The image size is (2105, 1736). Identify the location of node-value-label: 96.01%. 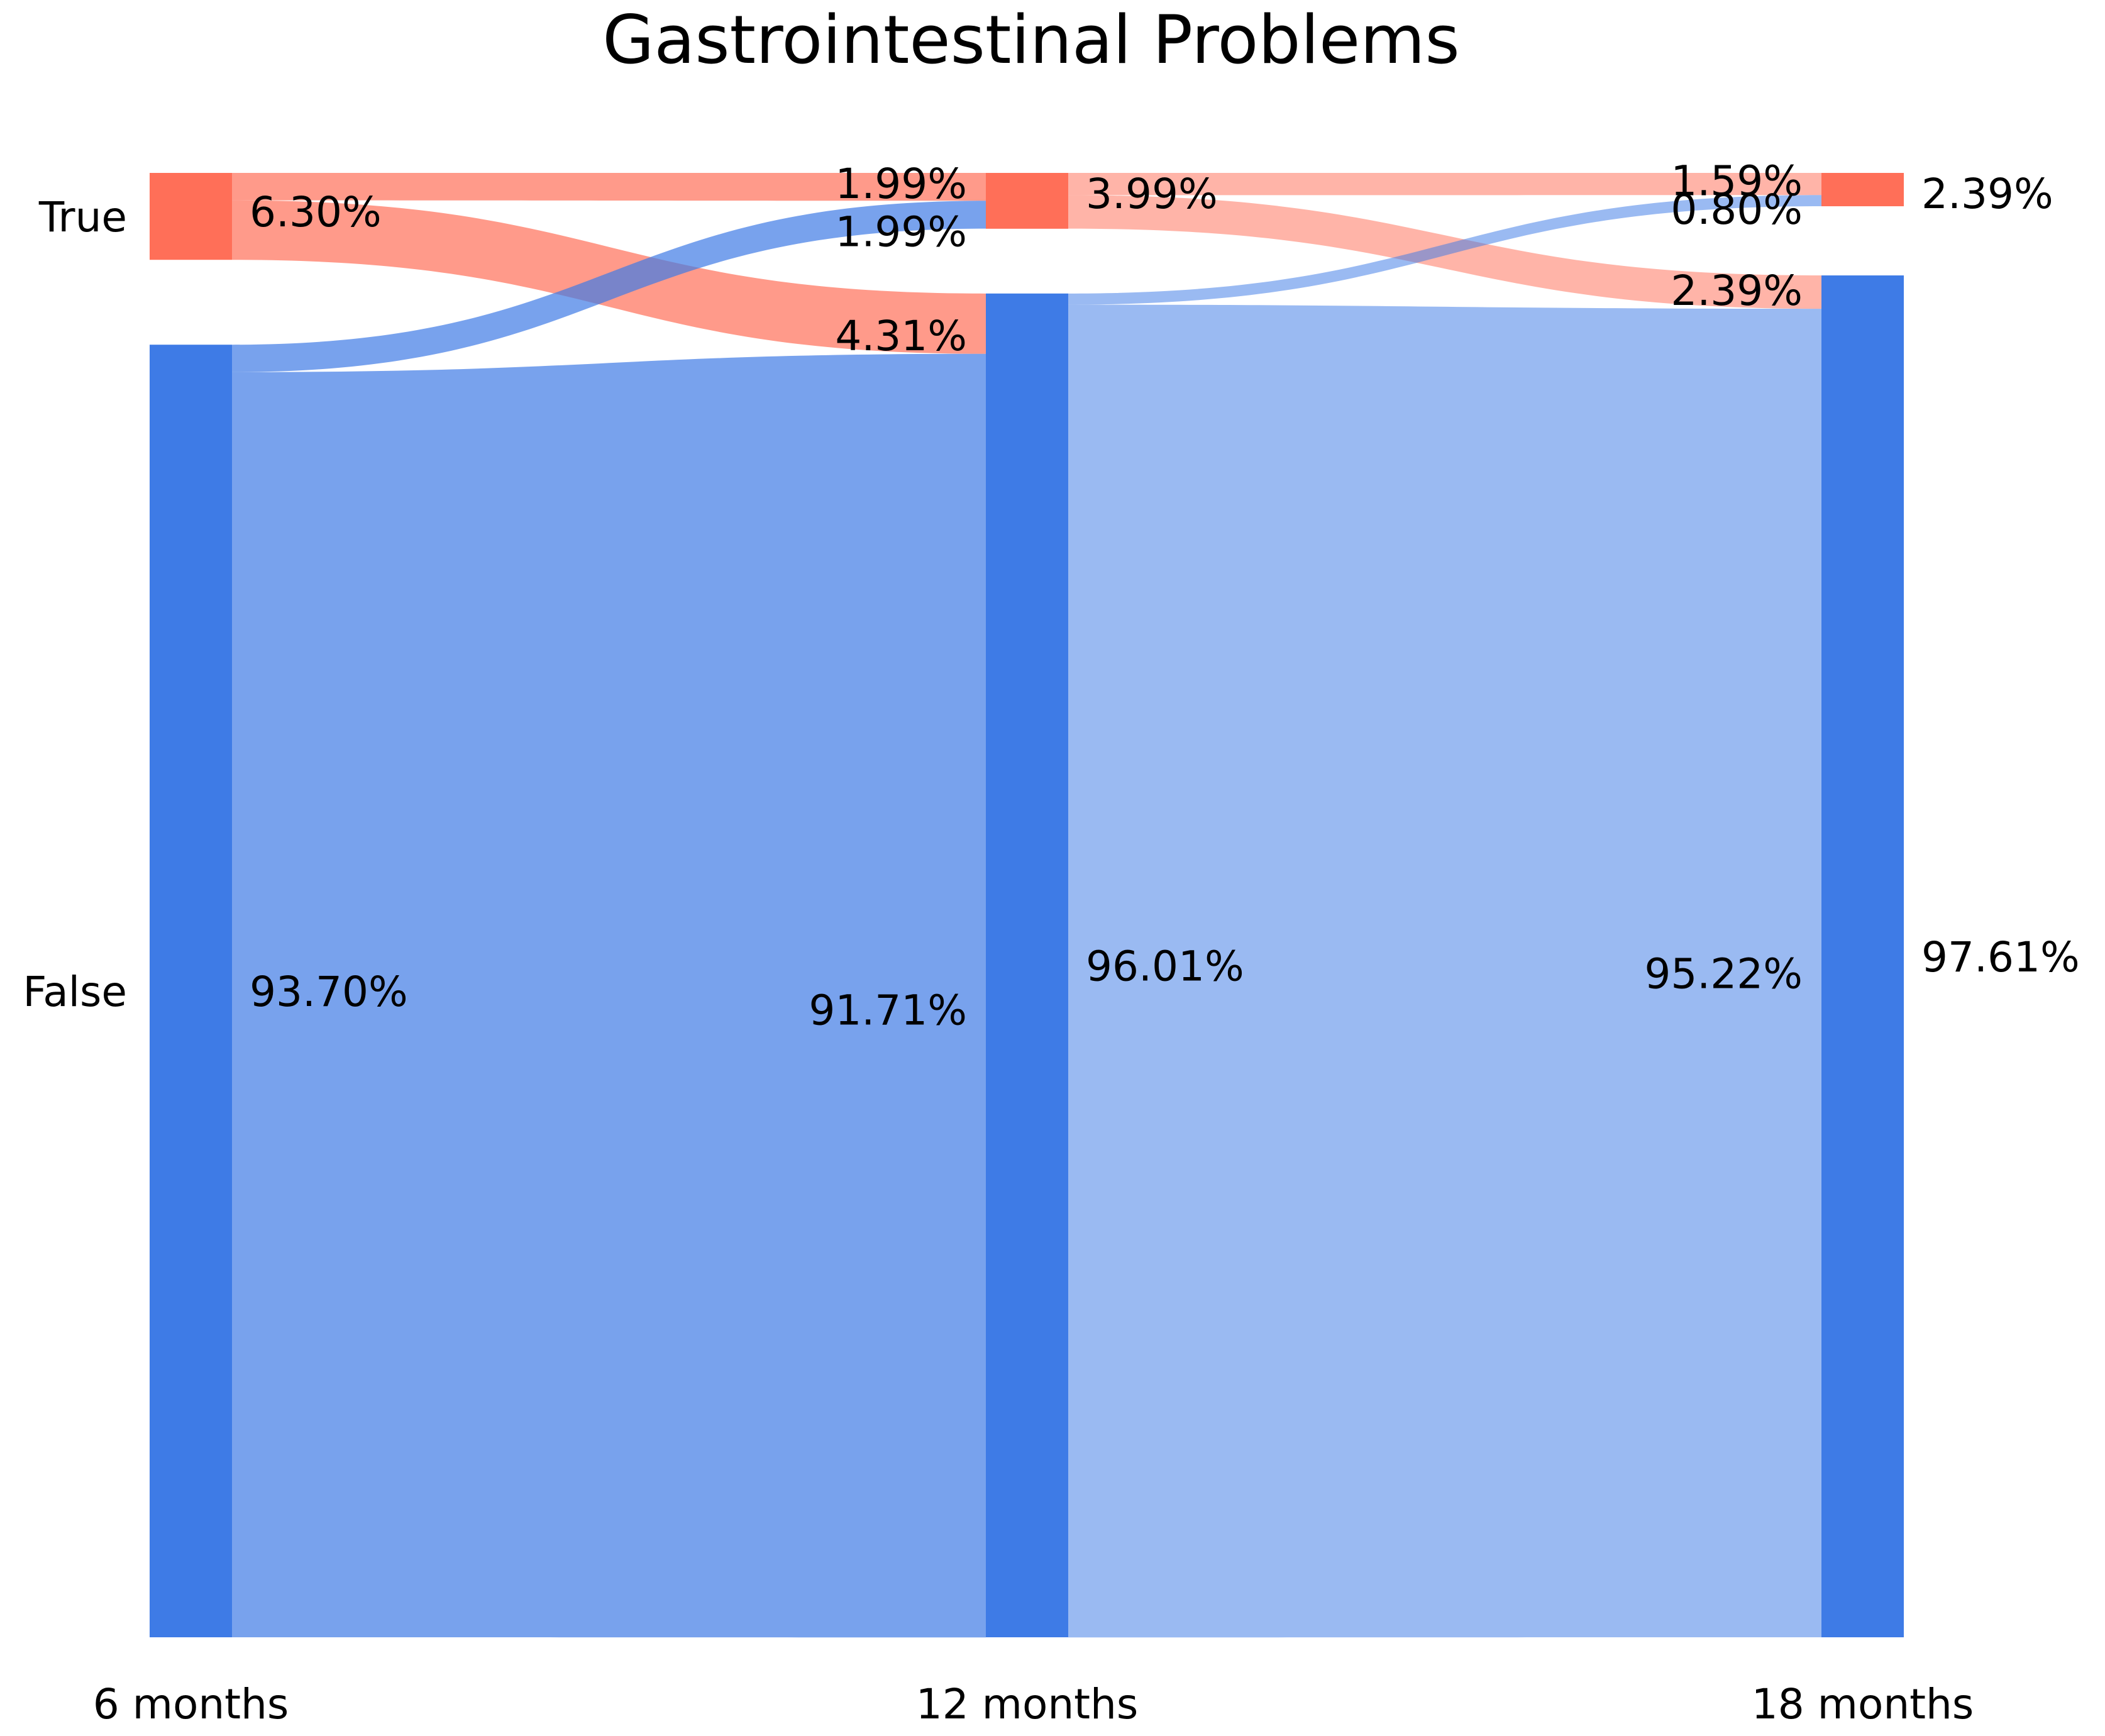
(1165, 966).